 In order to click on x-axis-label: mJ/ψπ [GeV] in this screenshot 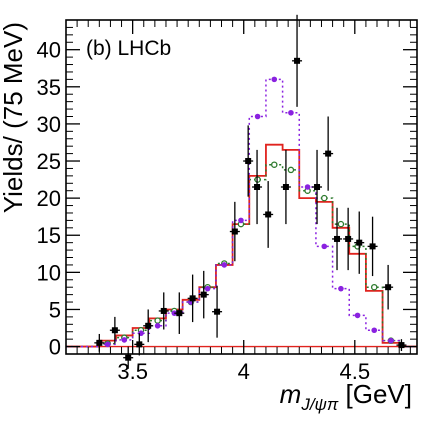, I will do `click(346, 396)`.